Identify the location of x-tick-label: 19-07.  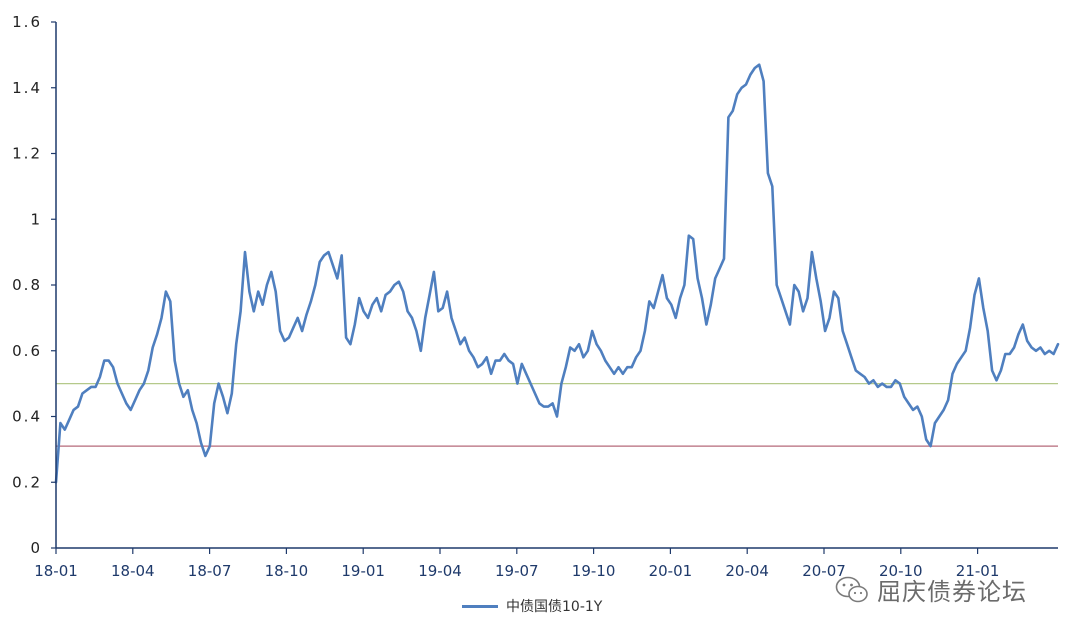
(517, 571).